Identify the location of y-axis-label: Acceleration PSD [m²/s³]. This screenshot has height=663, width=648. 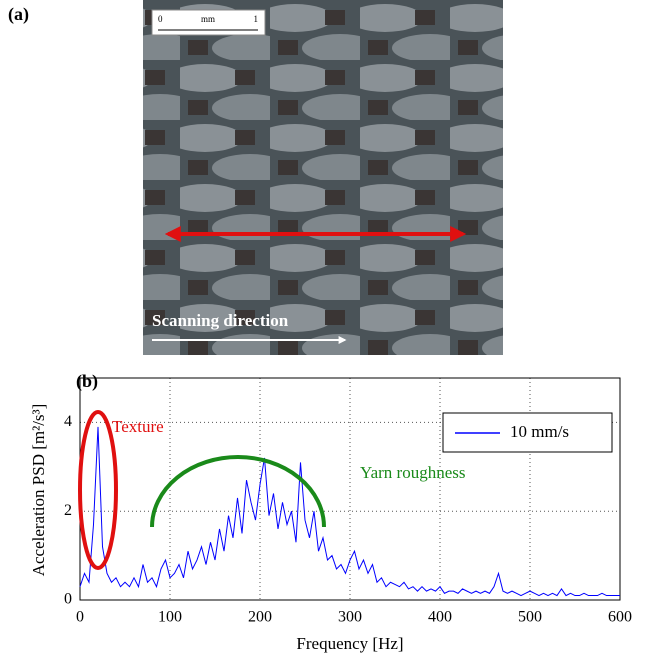
(38, 490).